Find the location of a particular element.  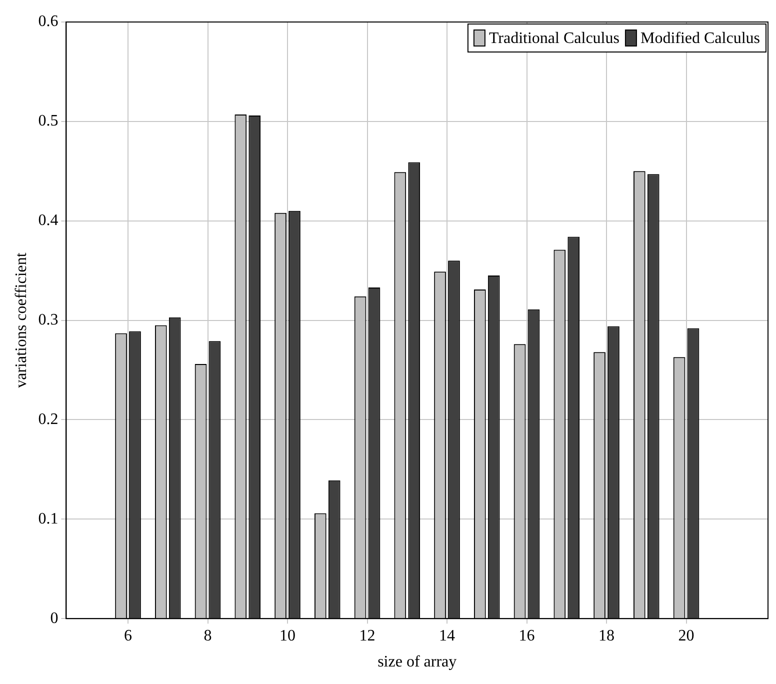

x-tick-label: 14 is located at coordinates (447, 635).